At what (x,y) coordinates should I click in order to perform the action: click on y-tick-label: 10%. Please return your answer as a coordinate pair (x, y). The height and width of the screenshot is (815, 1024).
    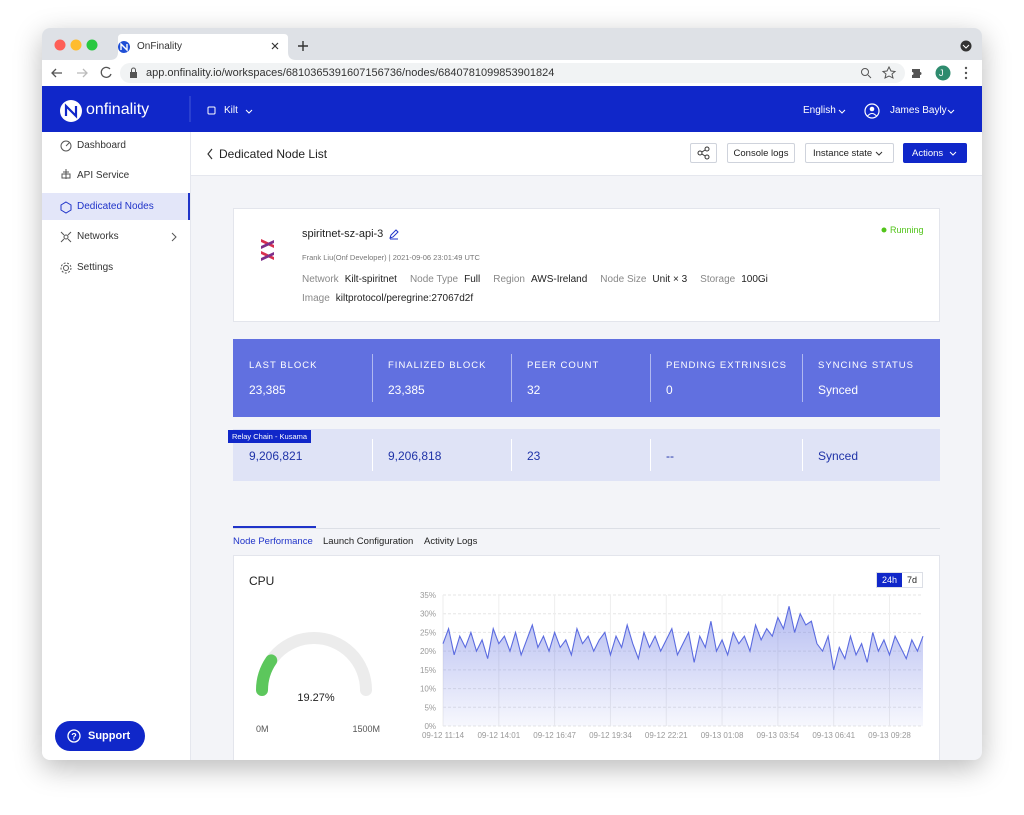
    Looking at the image, I should click on (428, 689).